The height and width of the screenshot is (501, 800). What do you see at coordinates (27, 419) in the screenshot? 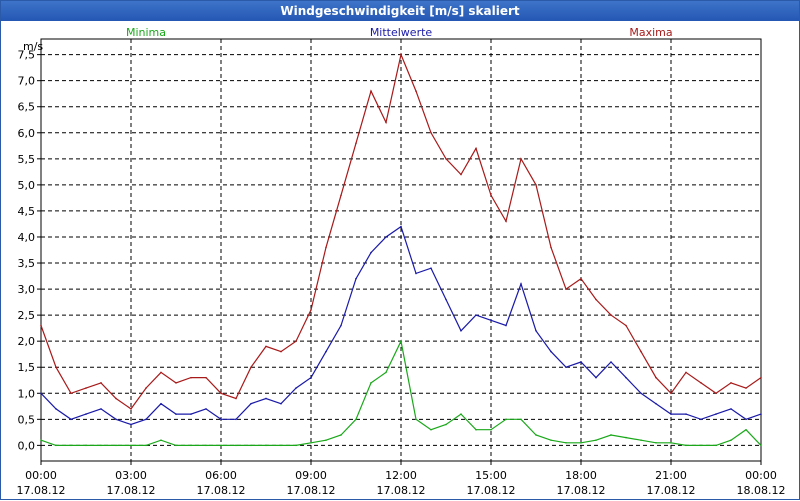
I see `y-tick-label: 0,5` at bounding box center [27, 419].